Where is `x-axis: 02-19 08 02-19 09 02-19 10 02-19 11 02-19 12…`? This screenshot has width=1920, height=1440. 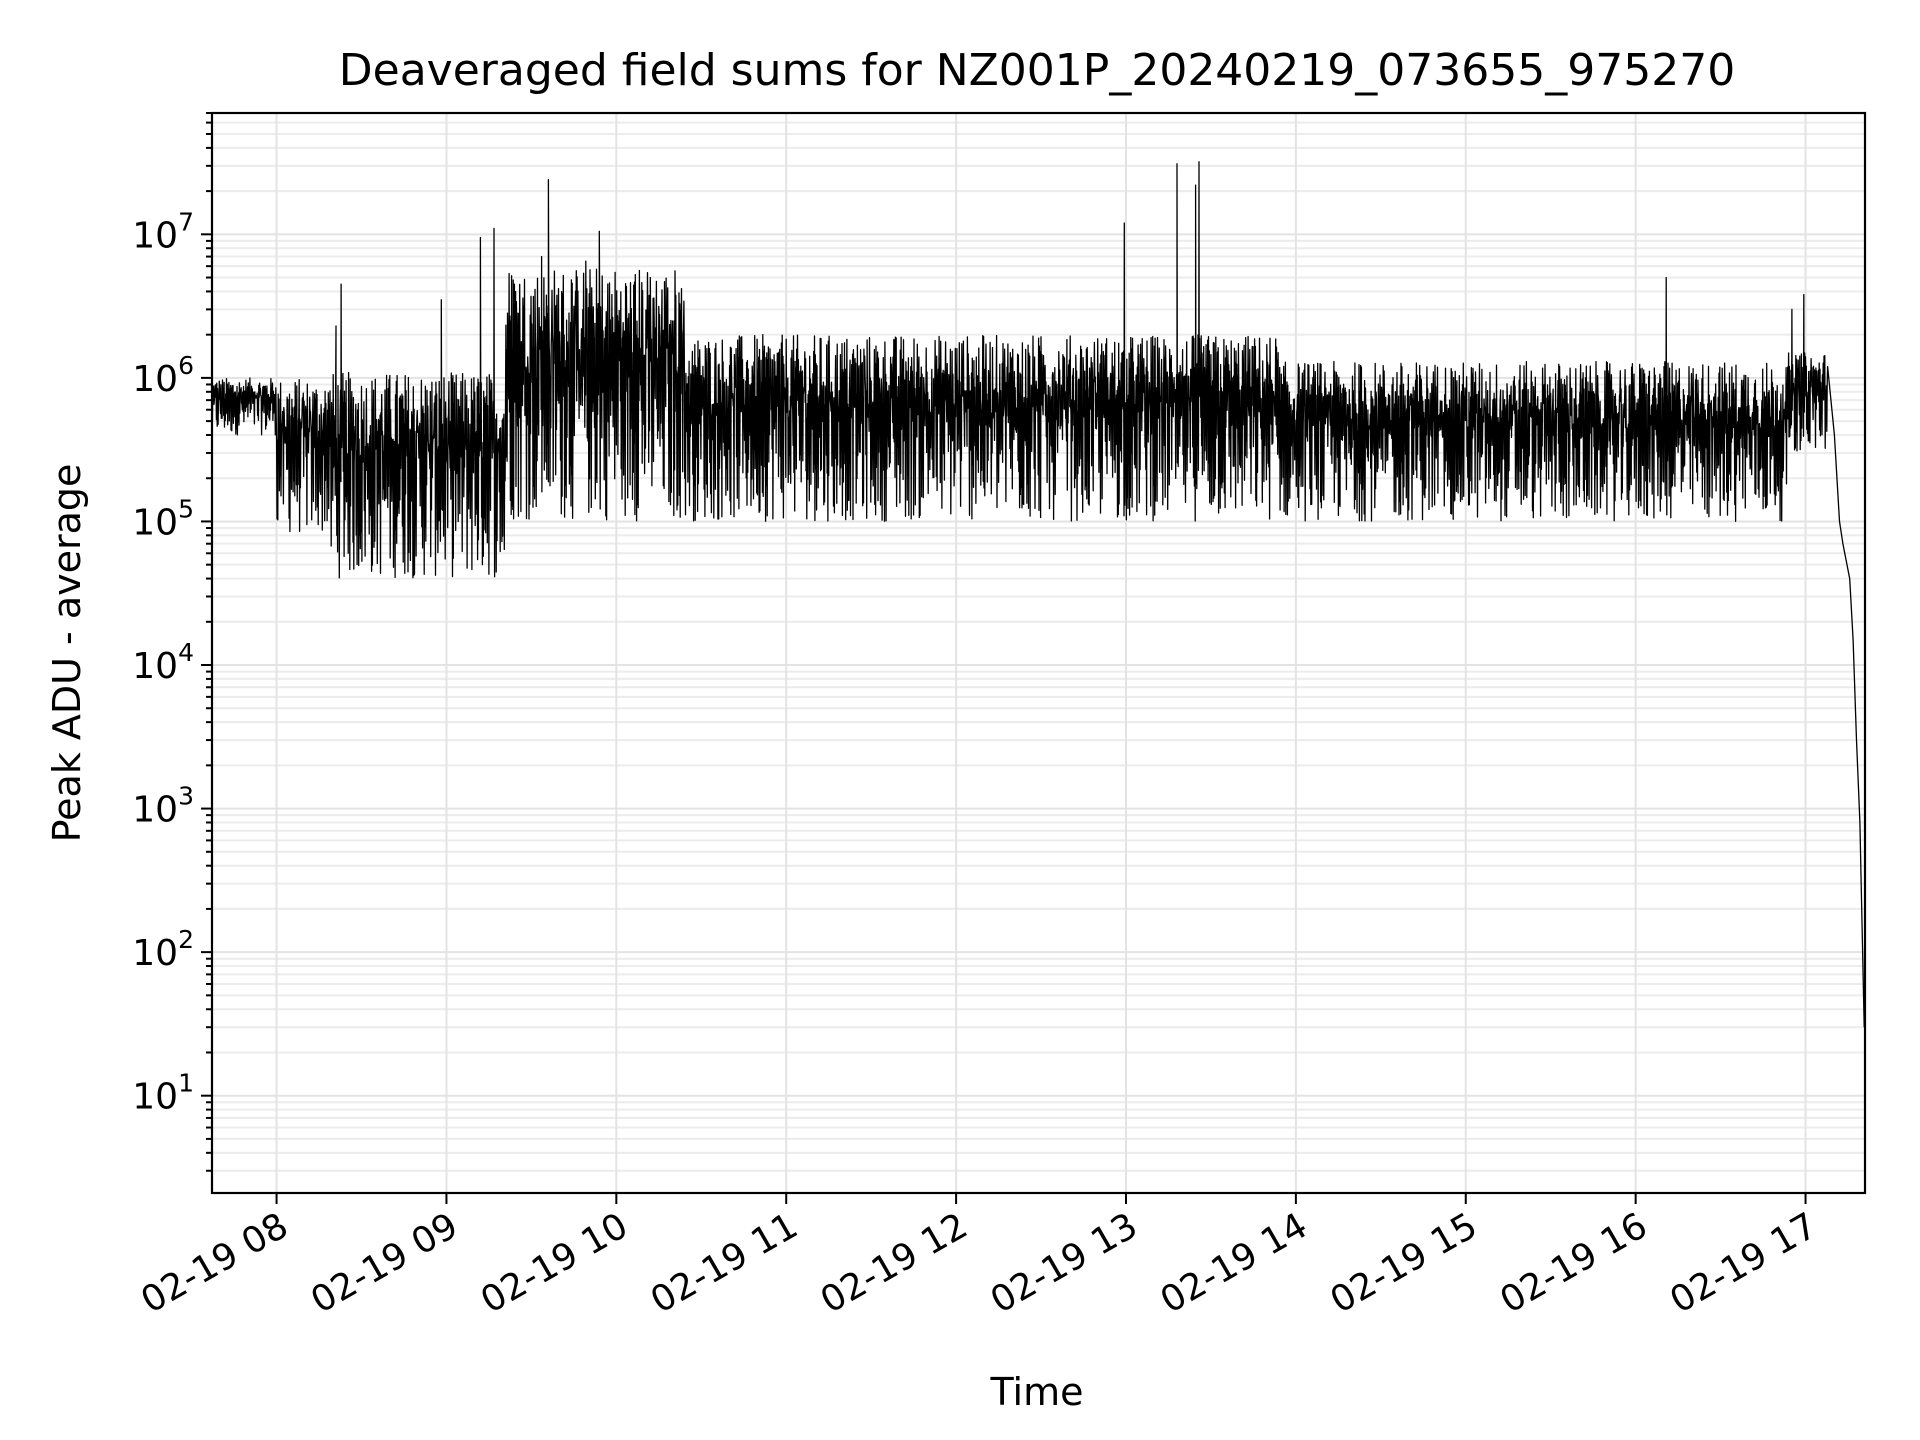
x-axis: 02-19 08 02-19 09 02-19 10 02-19 11 02-19 12… is located at coordinates (979, 1257).